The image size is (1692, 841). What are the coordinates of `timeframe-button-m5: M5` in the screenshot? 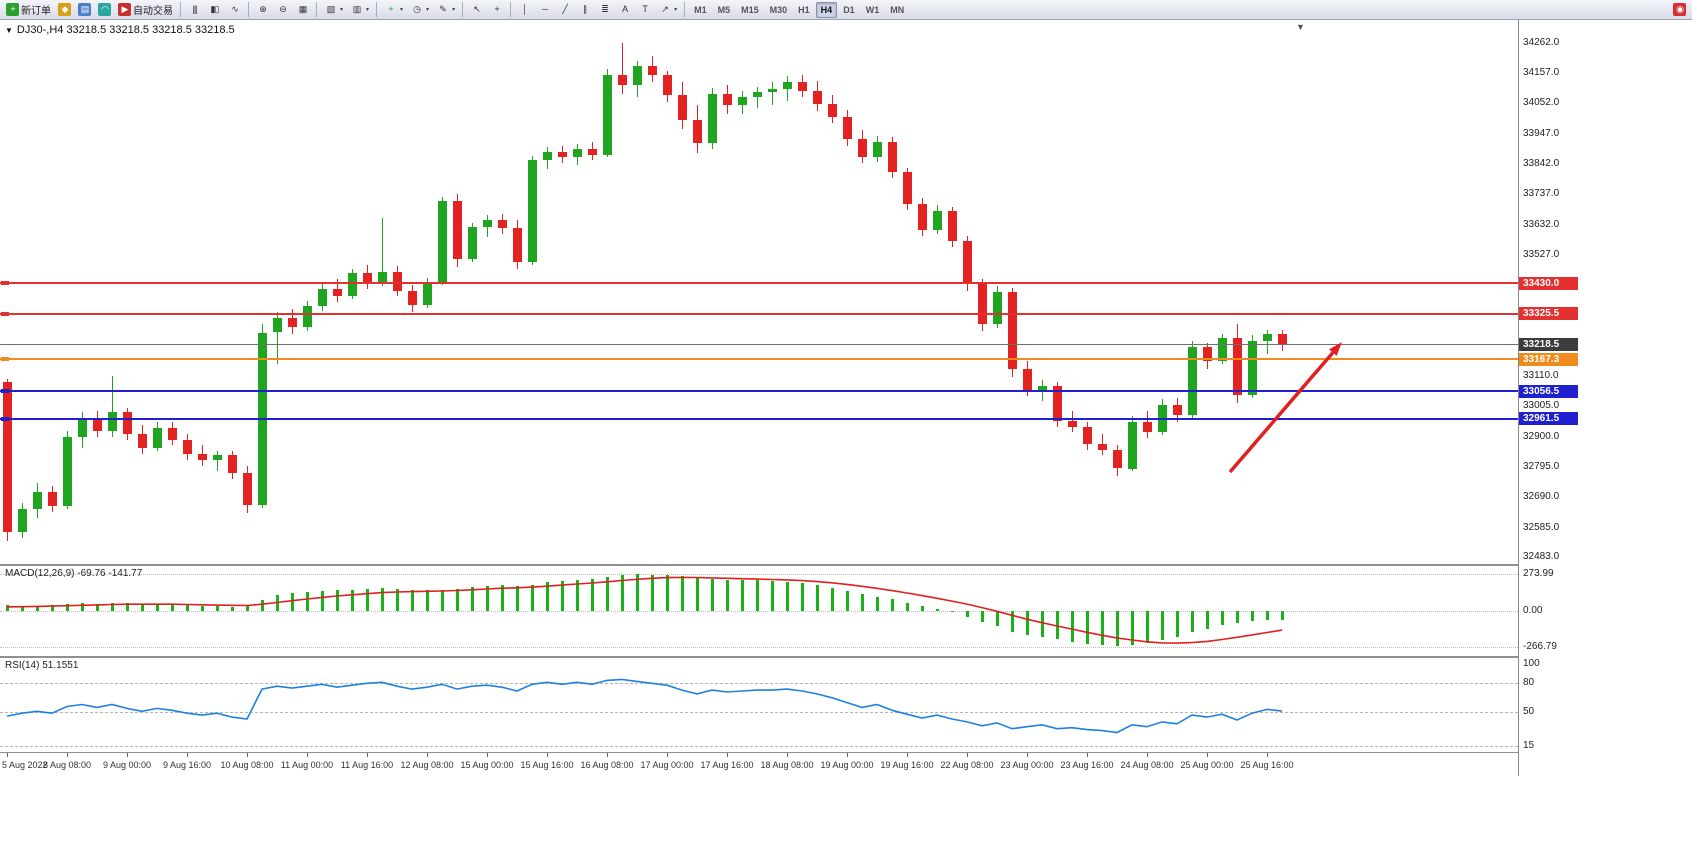 It's located at (724, 9).